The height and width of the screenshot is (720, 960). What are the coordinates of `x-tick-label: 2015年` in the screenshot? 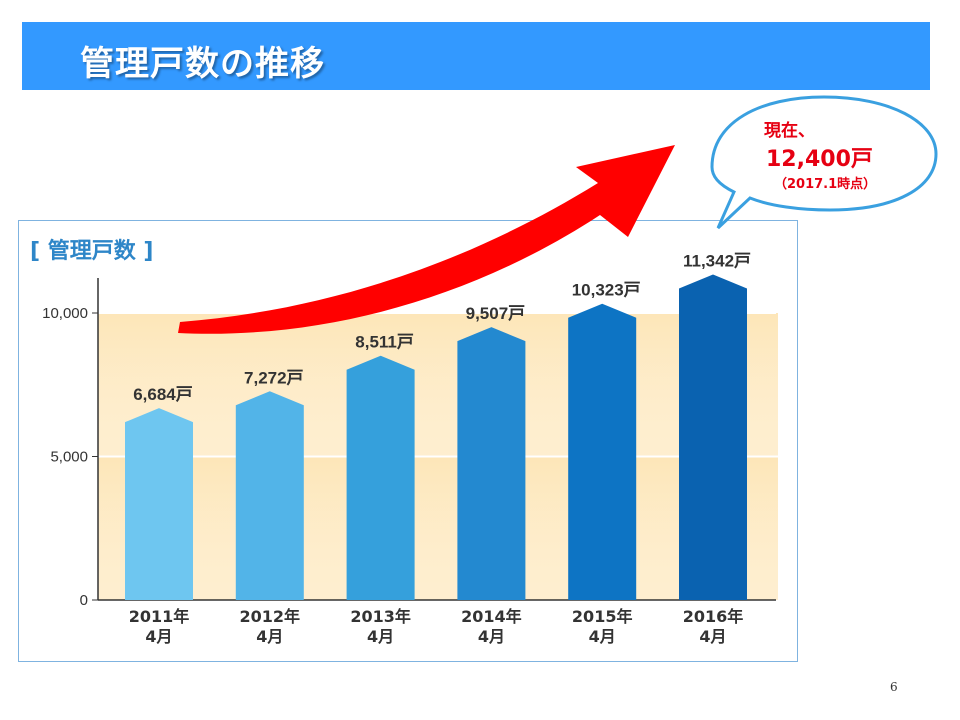 It's located at (602, 616).